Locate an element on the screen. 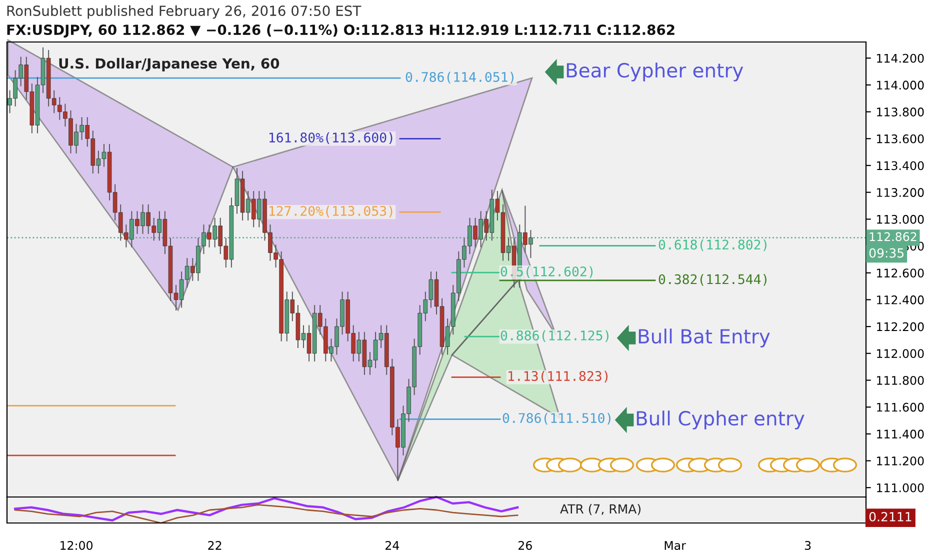 The image size is (932, 550). y-tick-label: 113.000 is located at coordinates (900, 219).